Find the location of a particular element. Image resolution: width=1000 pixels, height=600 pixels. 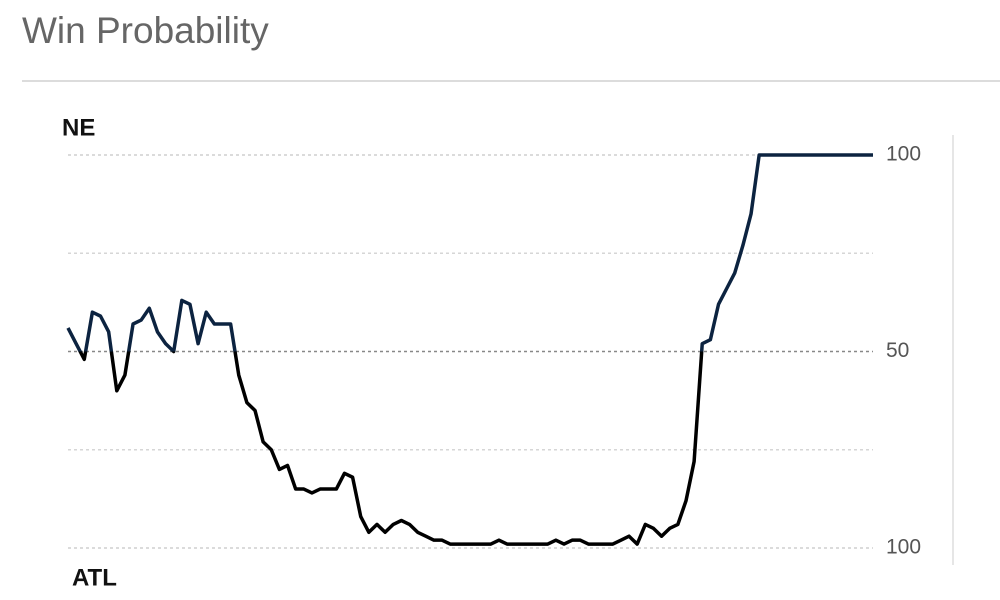

chart-title: Win Probability is located at coordinates (145, 30).